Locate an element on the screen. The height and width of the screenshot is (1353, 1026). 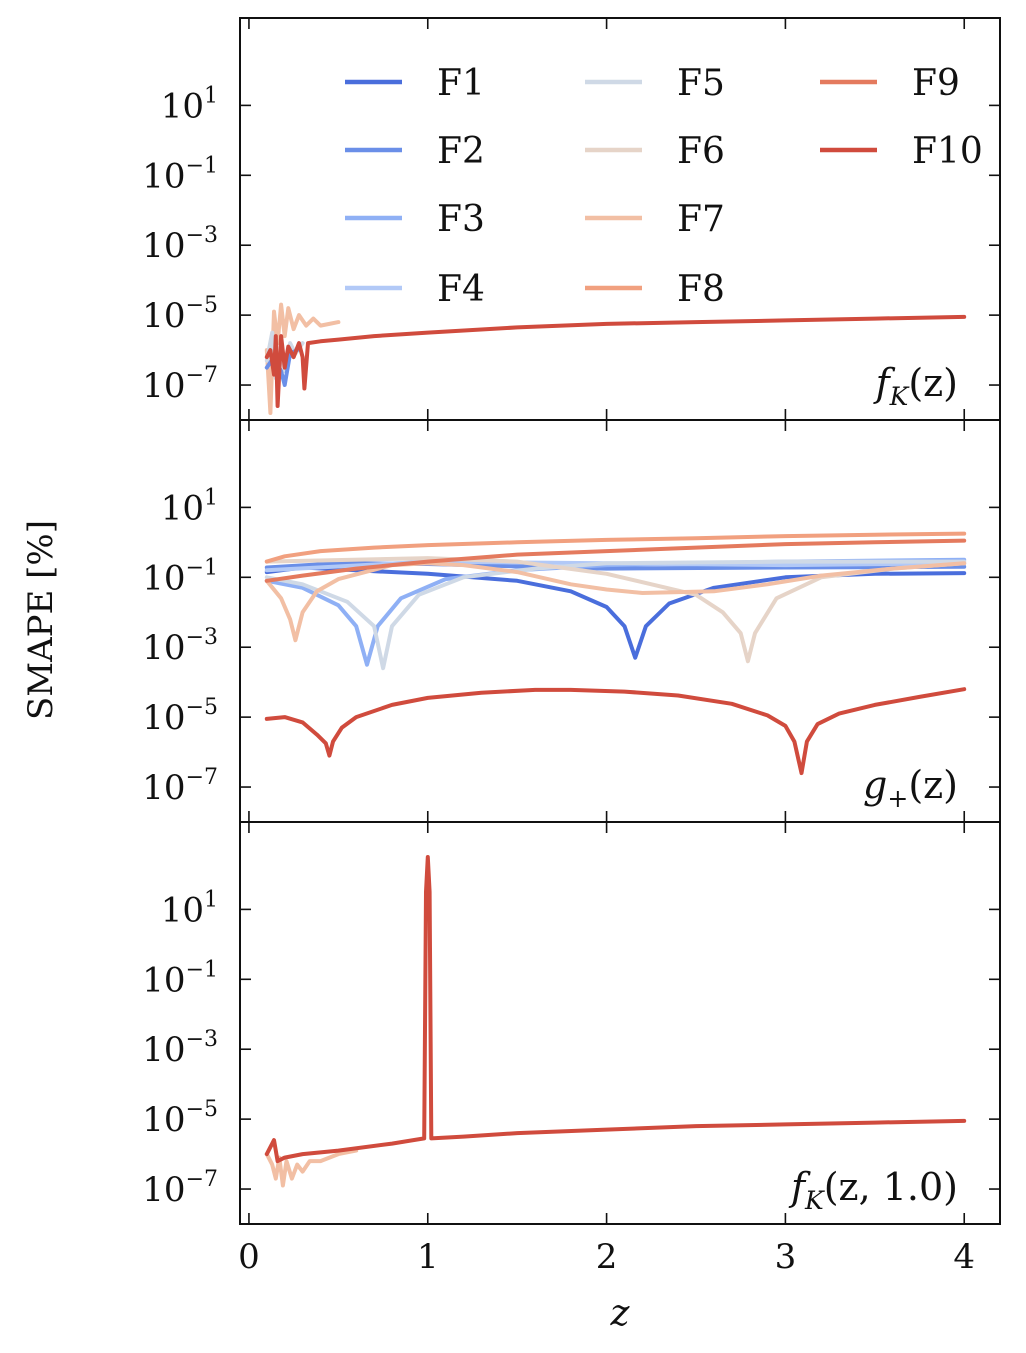
series-line-F9 is located at coordinates (615, 560).